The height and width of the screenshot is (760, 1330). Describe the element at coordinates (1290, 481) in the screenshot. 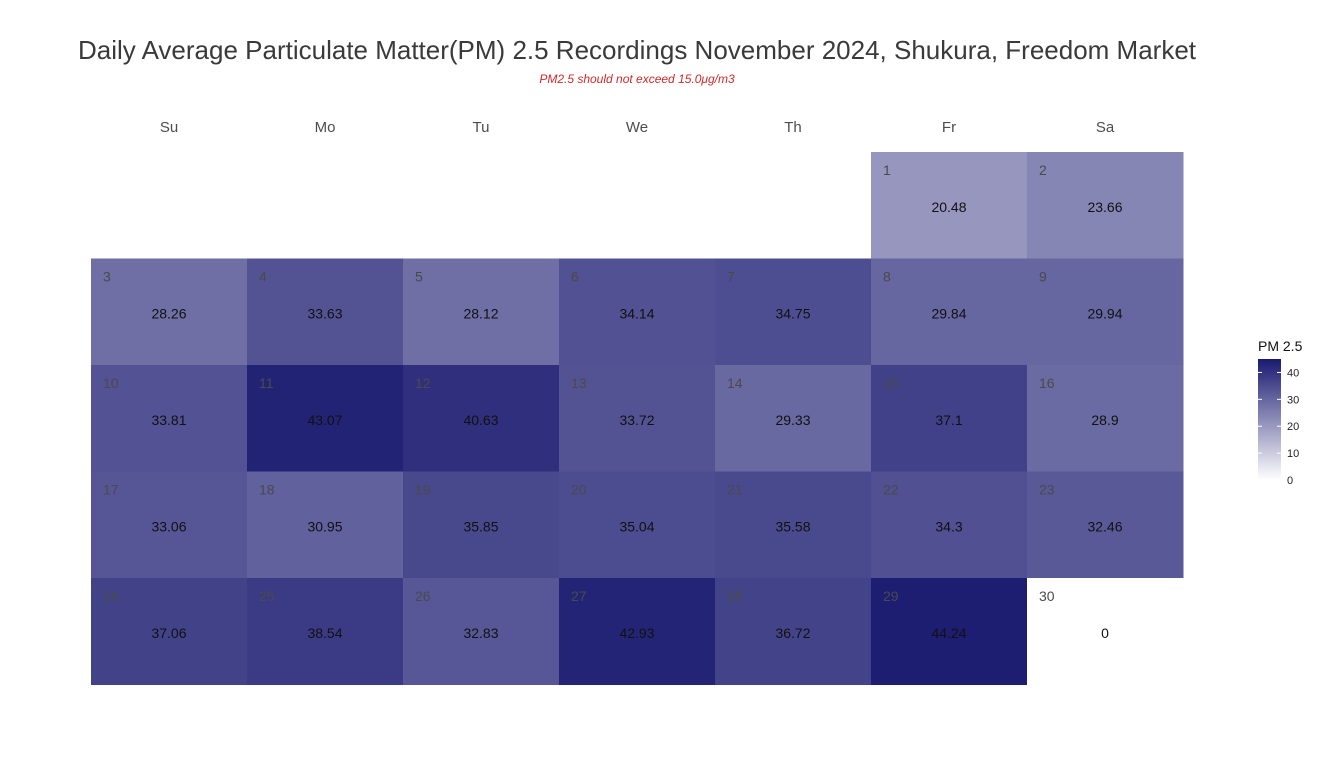

I see `legend-tick-label: 0` at that location.